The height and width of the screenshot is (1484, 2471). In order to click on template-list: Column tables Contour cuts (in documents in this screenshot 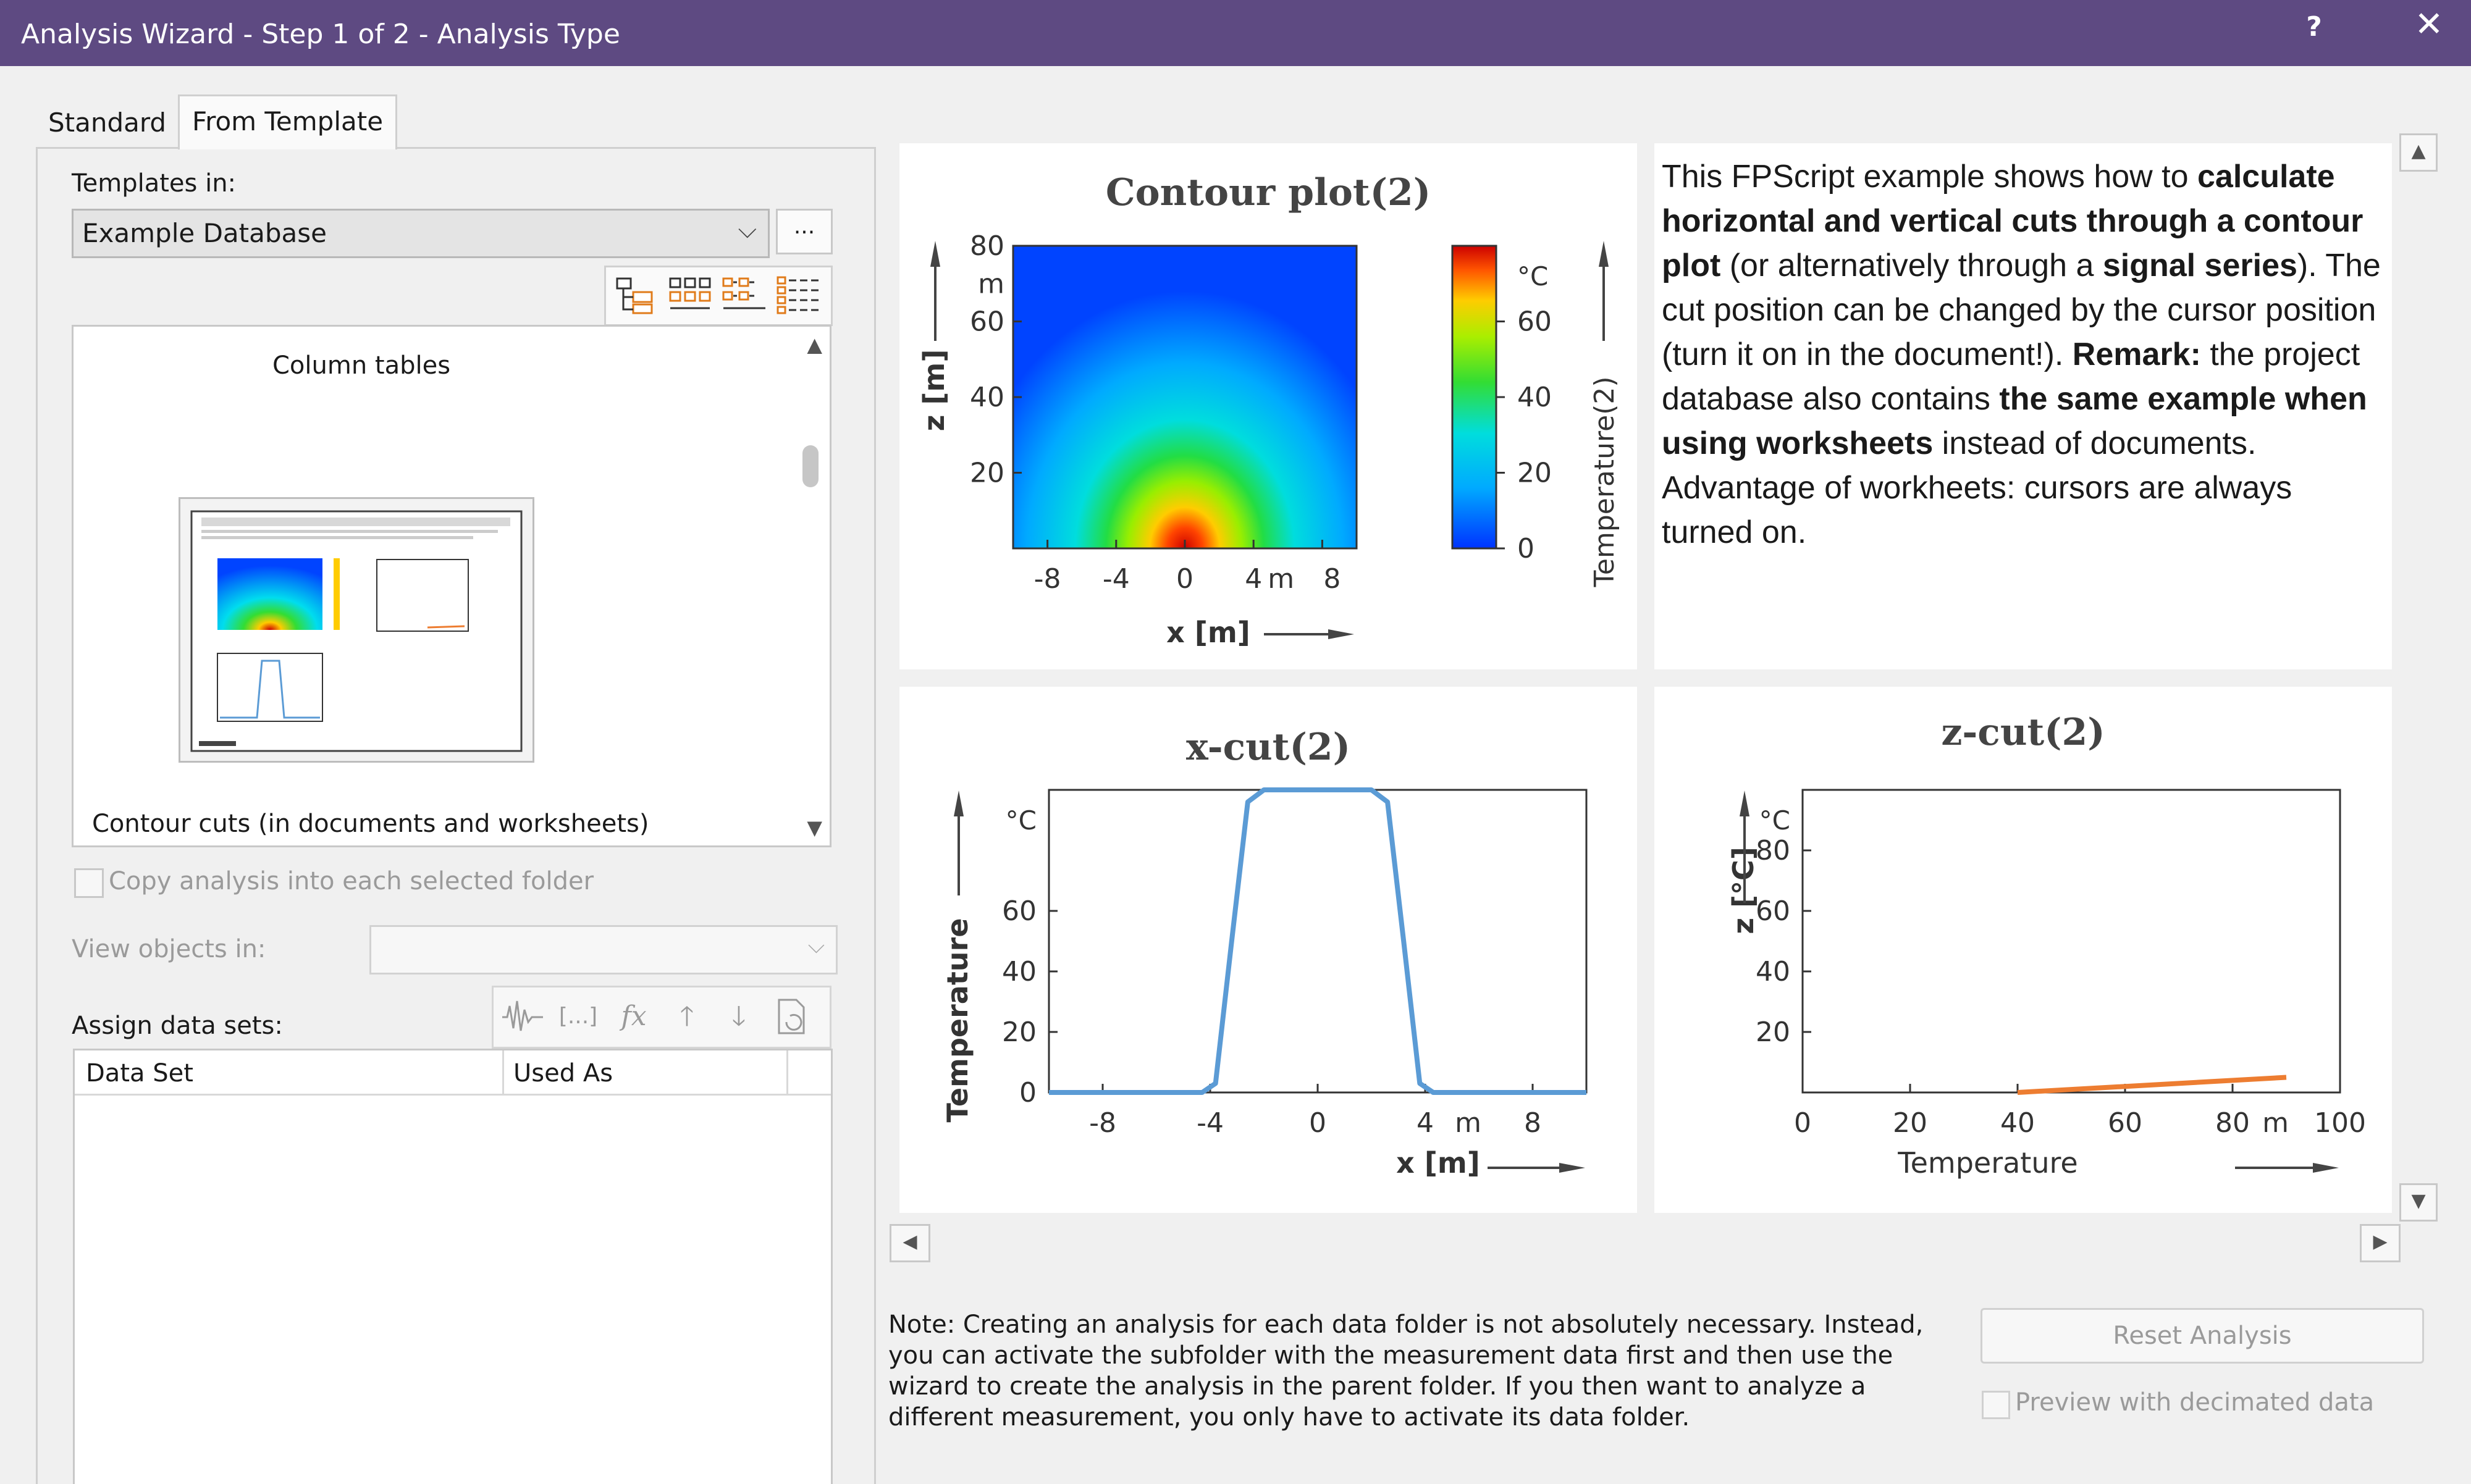, I will do `click(451, 586)`.